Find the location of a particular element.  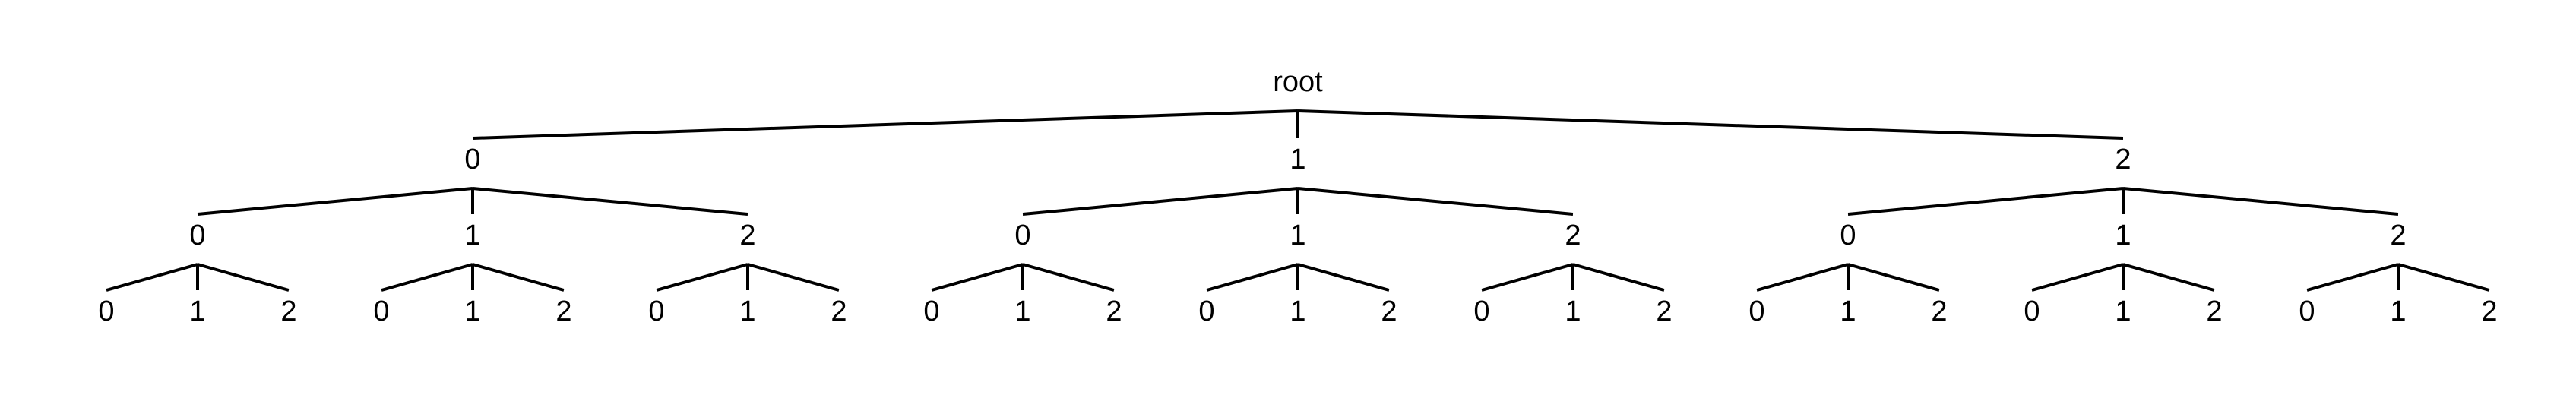

node-label-0-0-2: 2 is located at coordinates (288, 311).